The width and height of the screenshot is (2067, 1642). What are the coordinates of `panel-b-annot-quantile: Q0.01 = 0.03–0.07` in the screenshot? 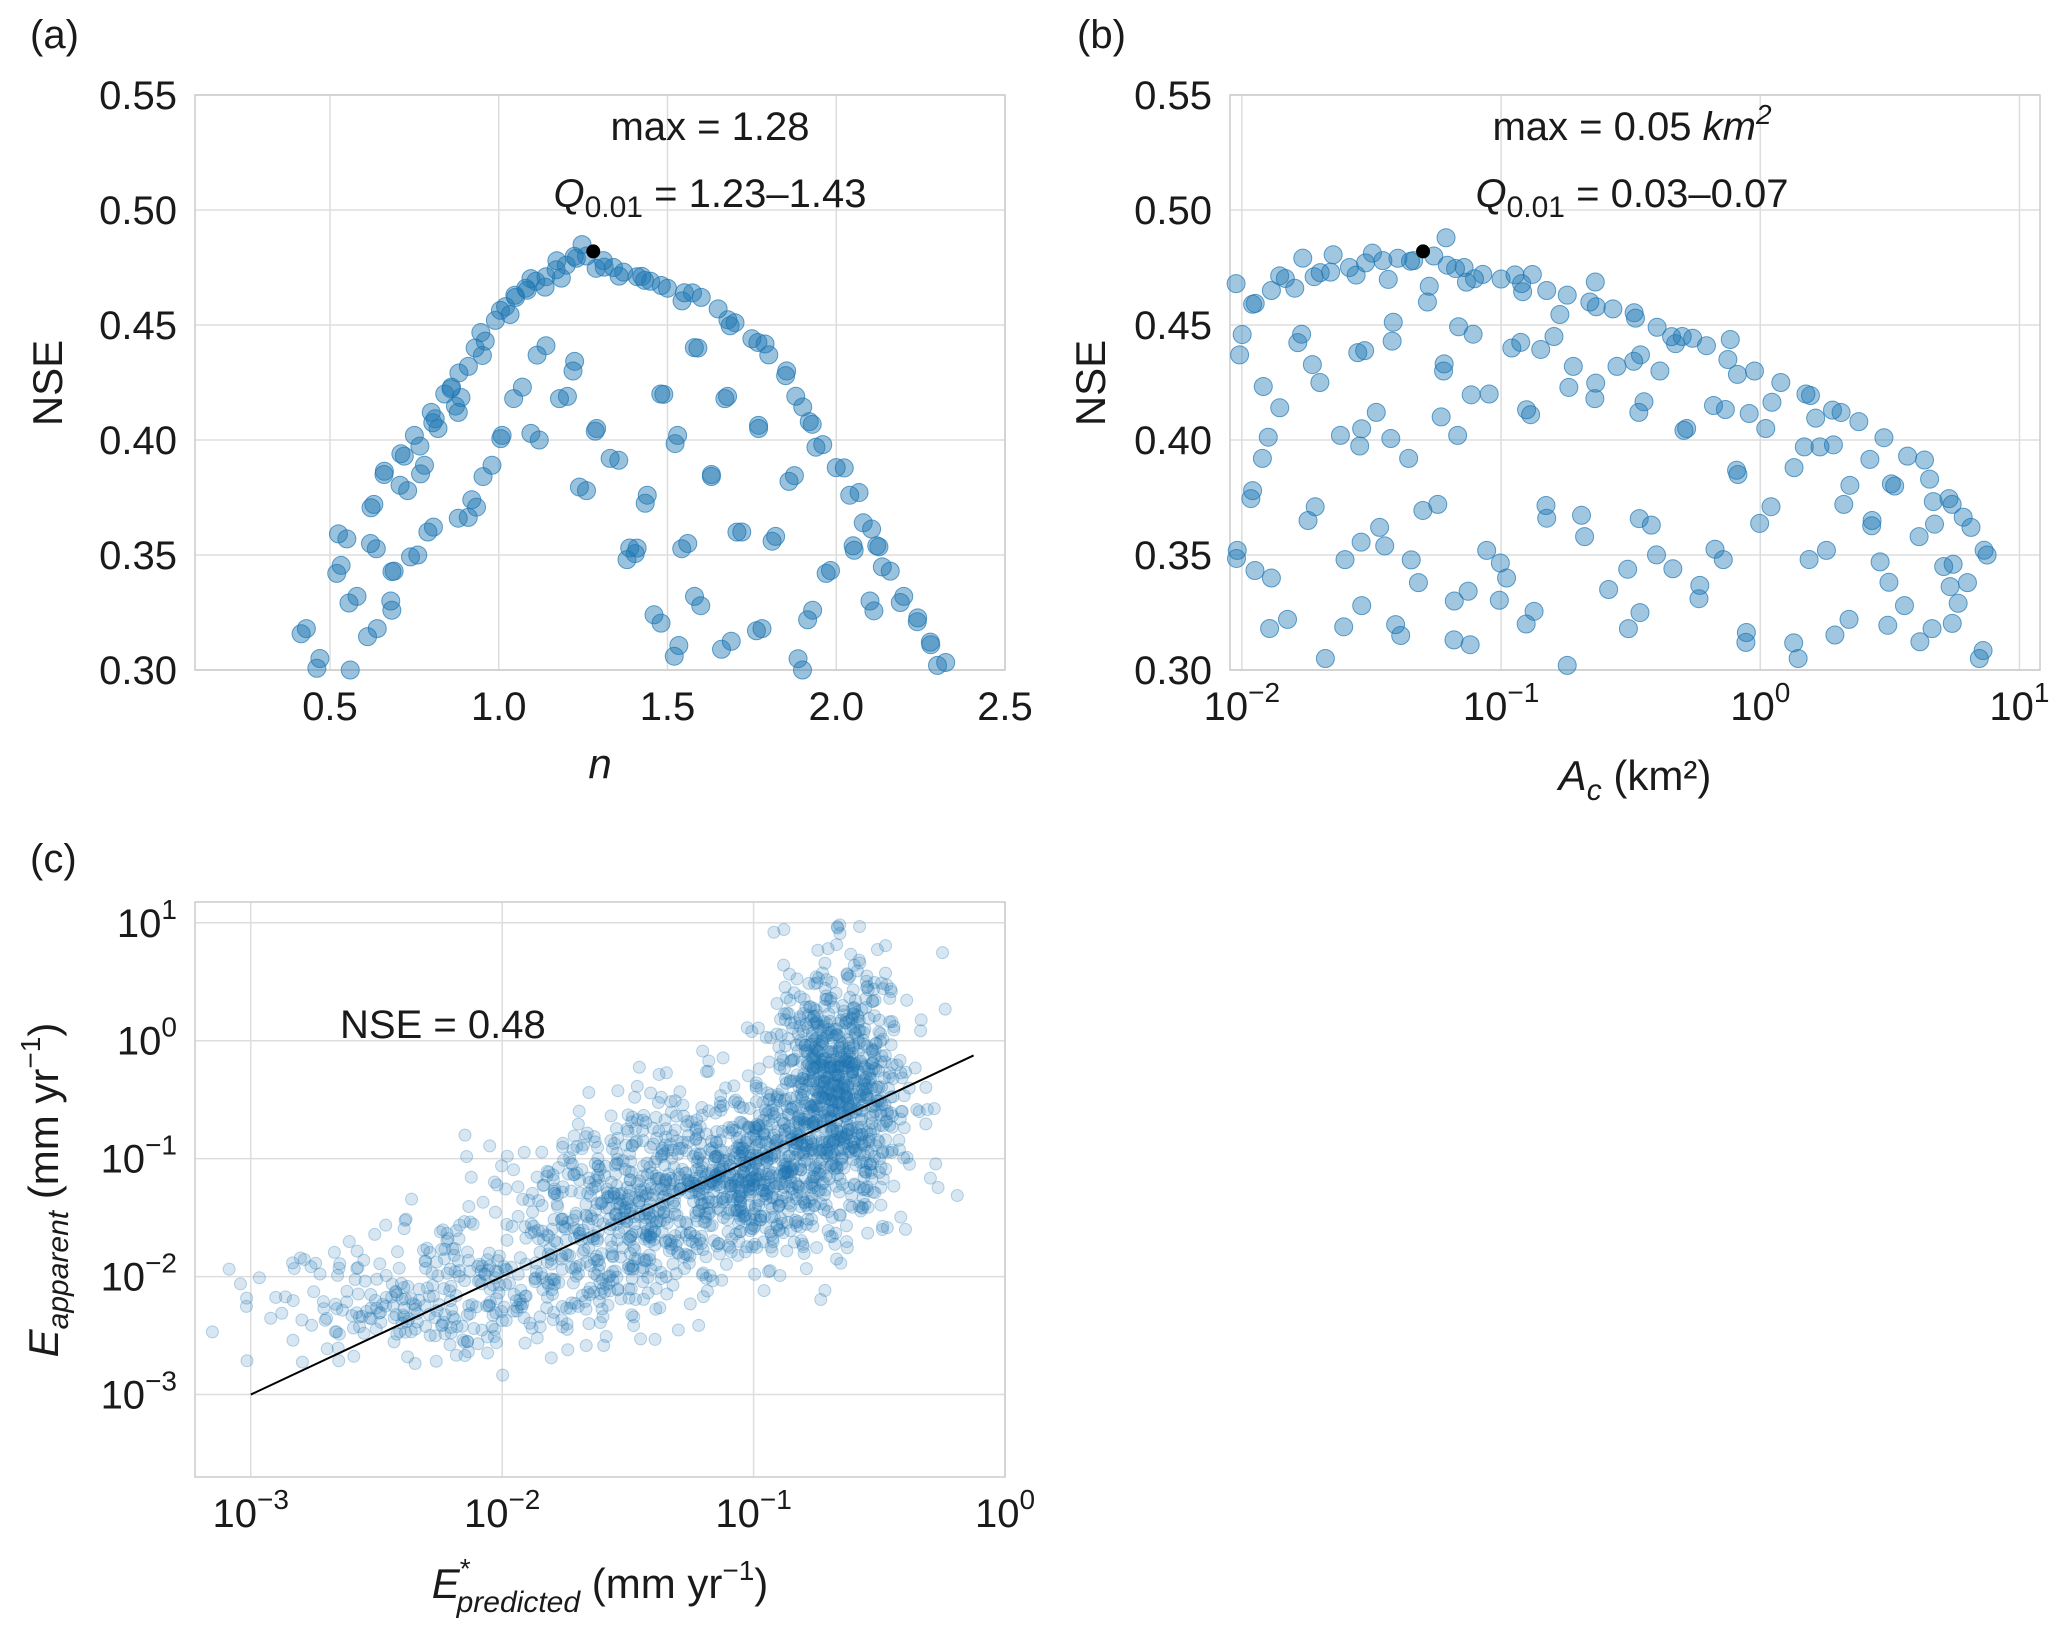 It's located at (1631, 198).